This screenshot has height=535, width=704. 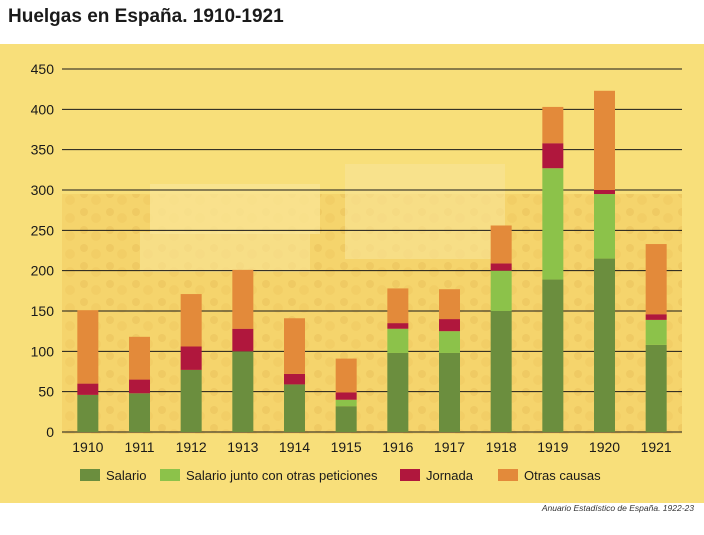 What do you see at coordinates (43, 250) in the screenshot?
I see `y-axis-ticks: 0 50 100 150 200 250 300 350 400 450` at bounding box center [43, 250].